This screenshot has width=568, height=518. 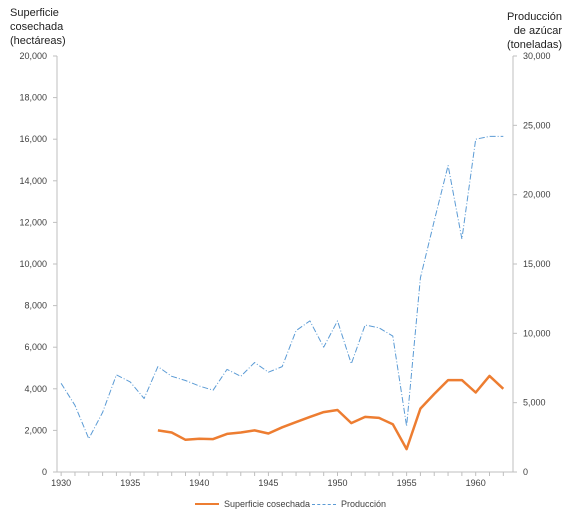 I want to click on x-tick-label: 1950, so click(x=337, y=483).